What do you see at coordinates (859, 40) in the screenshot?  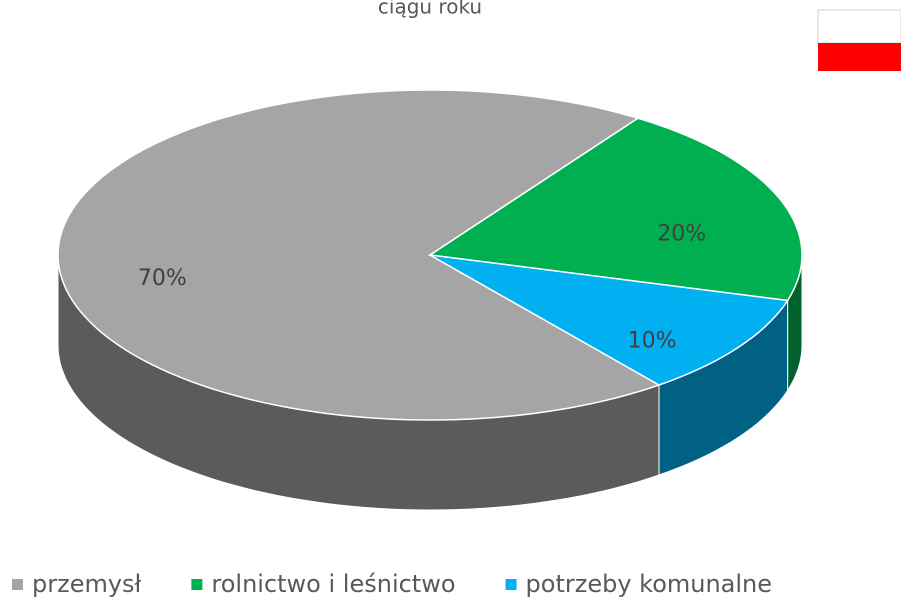 I see `flag-icon` at bounding box center [859, 40].